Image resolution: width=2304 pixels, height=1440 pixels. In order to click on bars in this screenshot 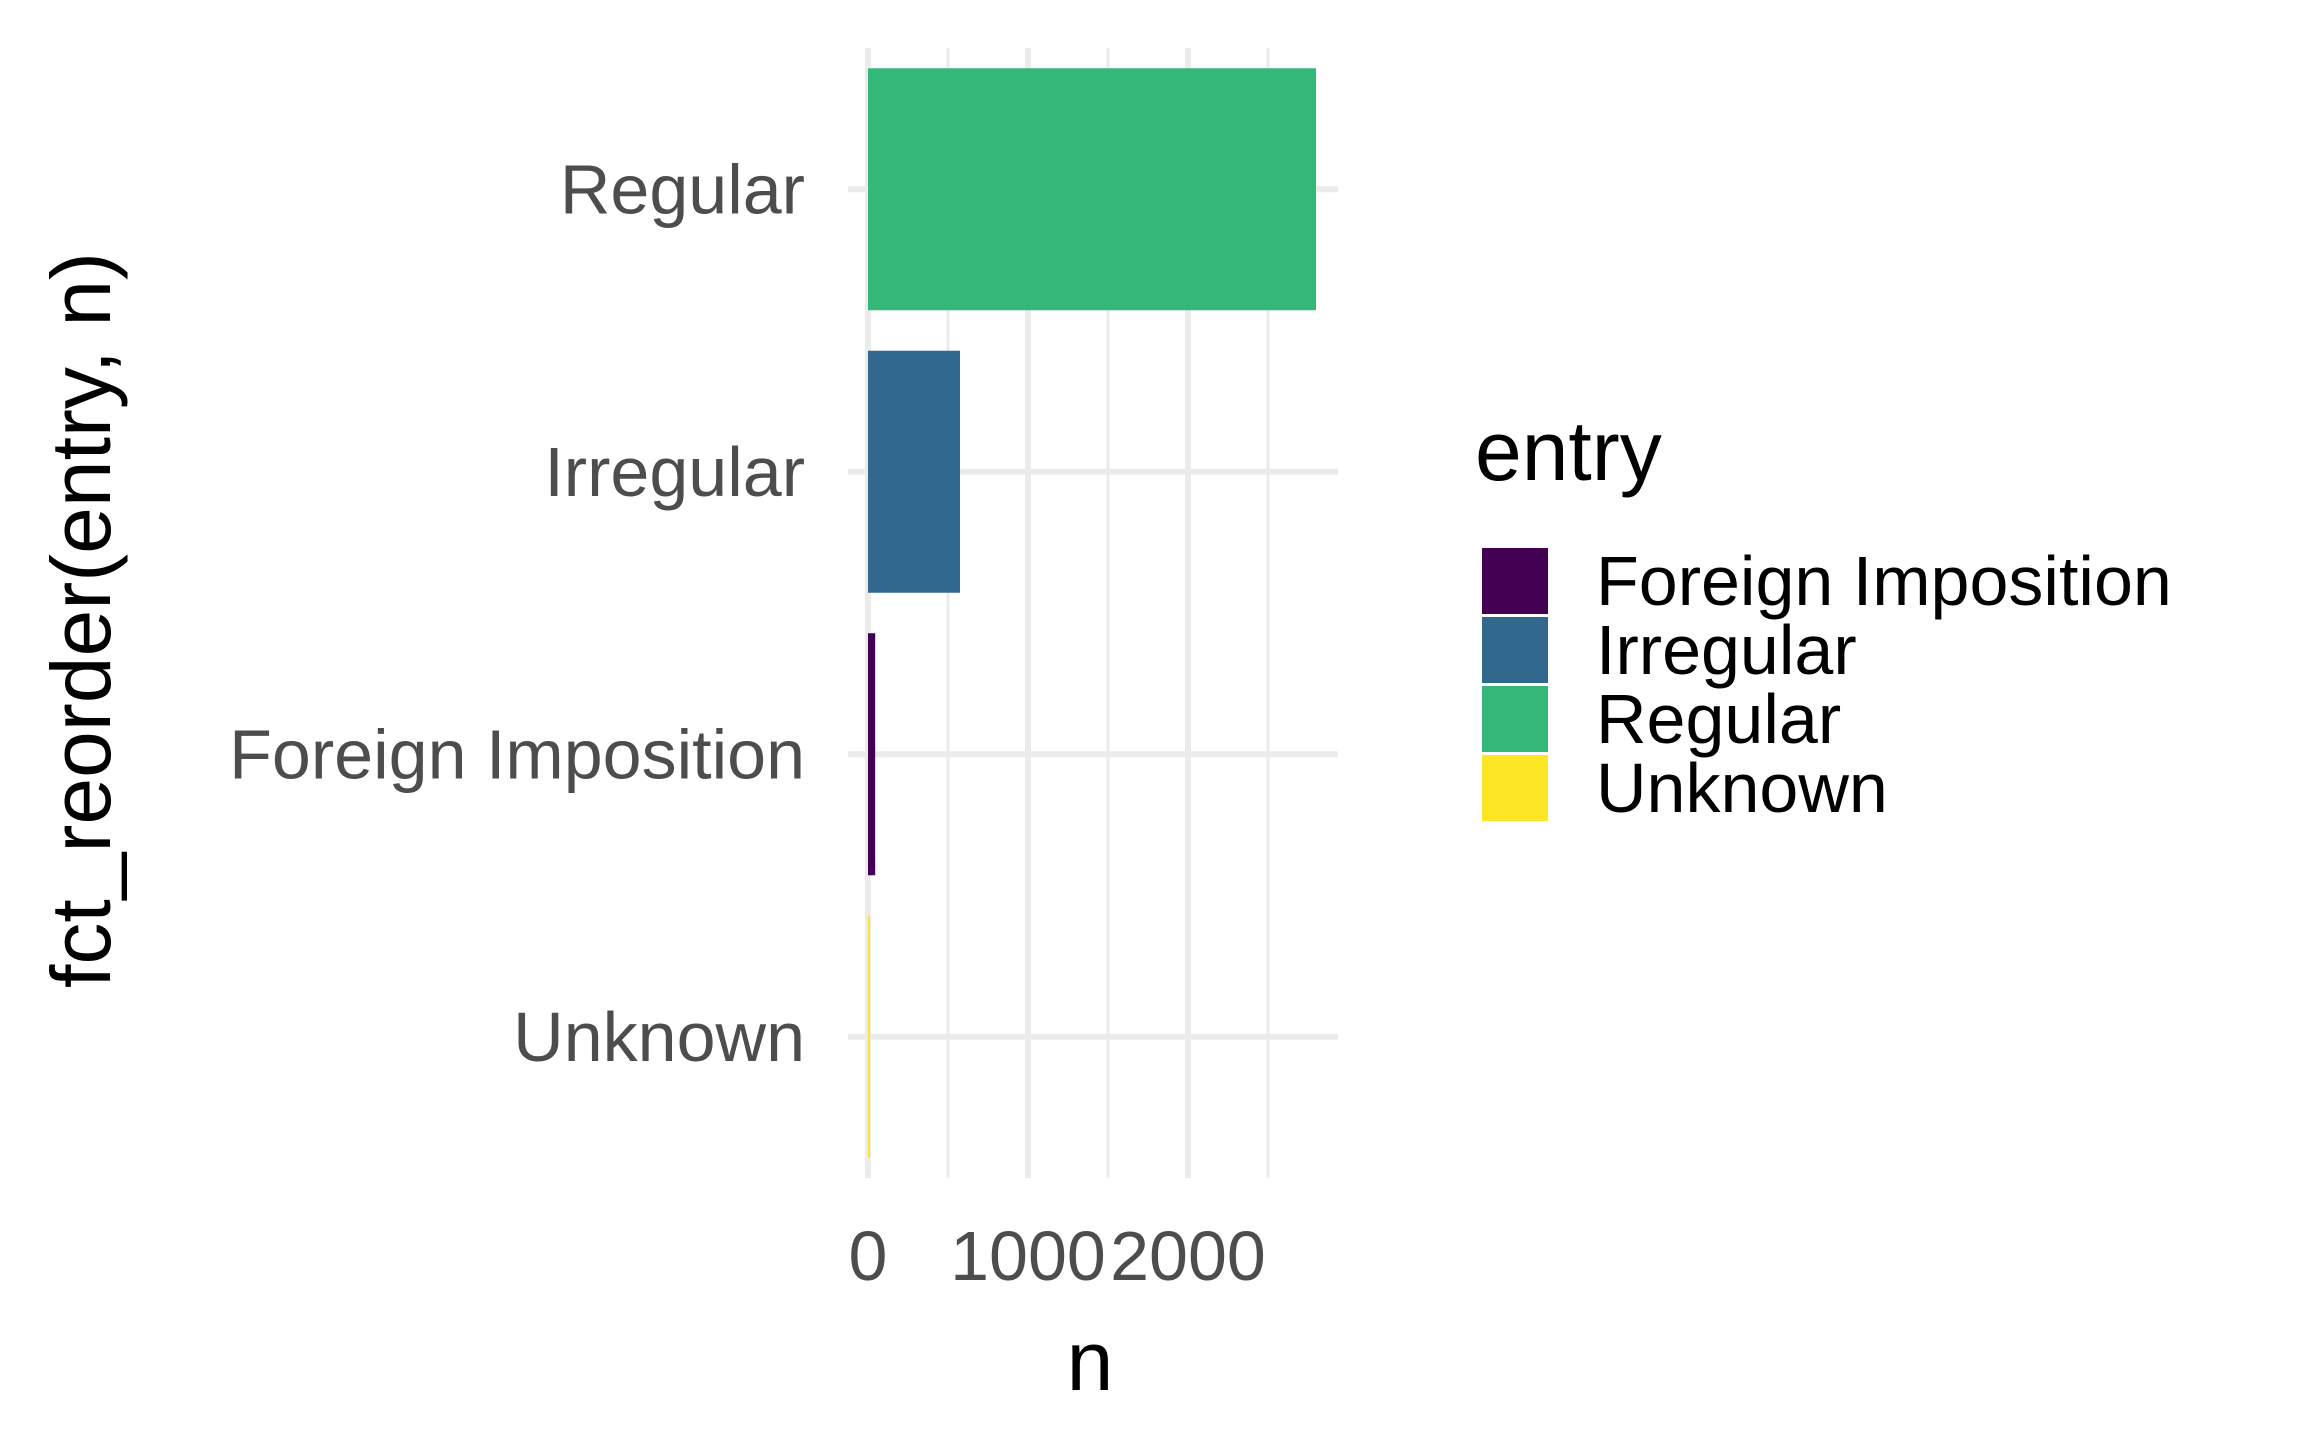, I will do `click(1092, 613)`.